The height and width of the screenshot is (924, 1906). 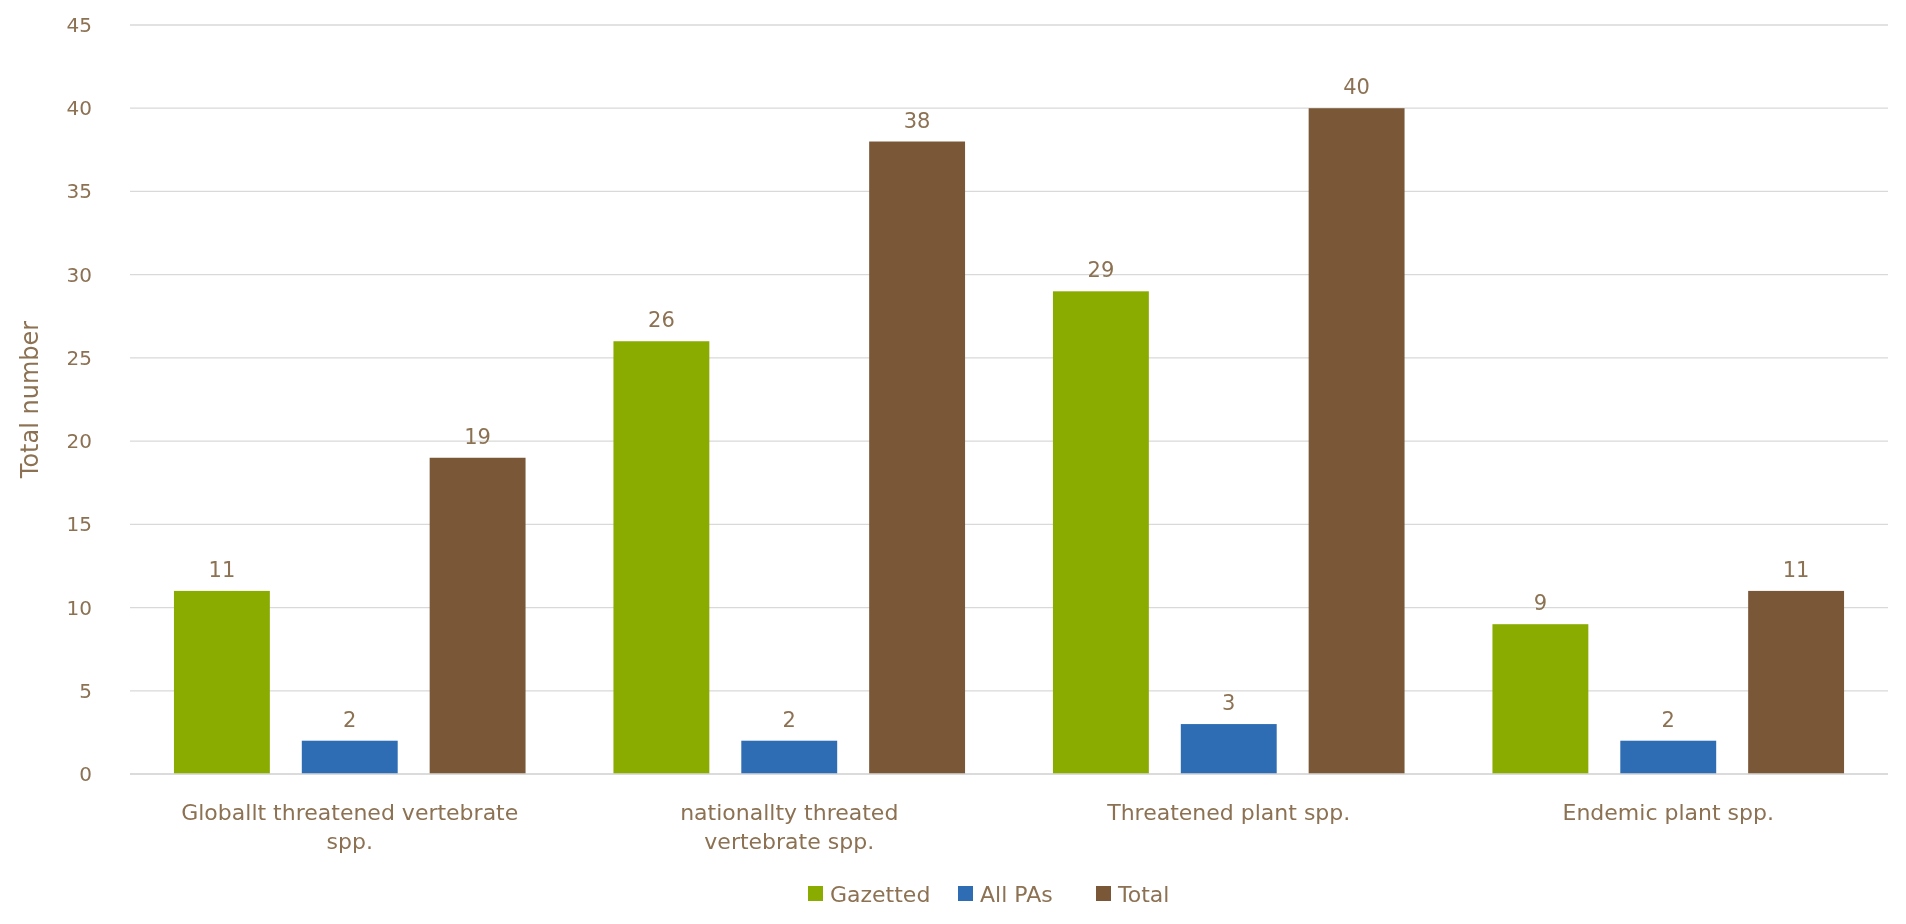 I want to click on y-tick-label: 5, so click(x=85, y=690).